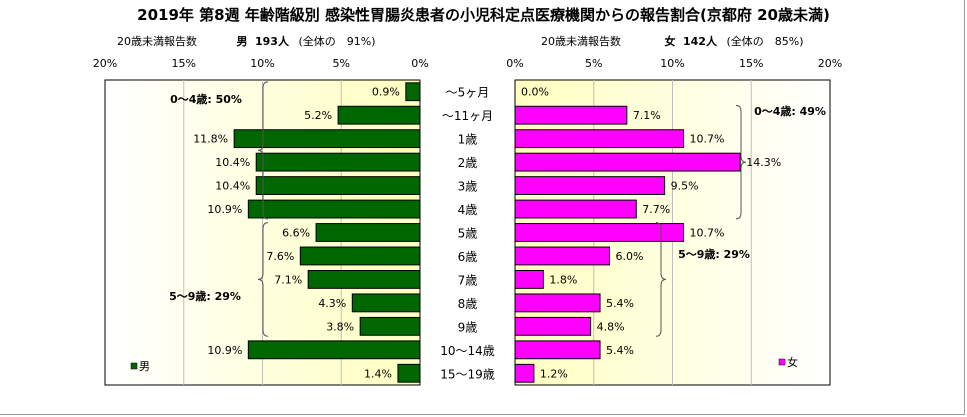  Describe the element at coordinates (337, 41) in the screenshot. I see `male-header-share: (全体の 91%)` at that location.